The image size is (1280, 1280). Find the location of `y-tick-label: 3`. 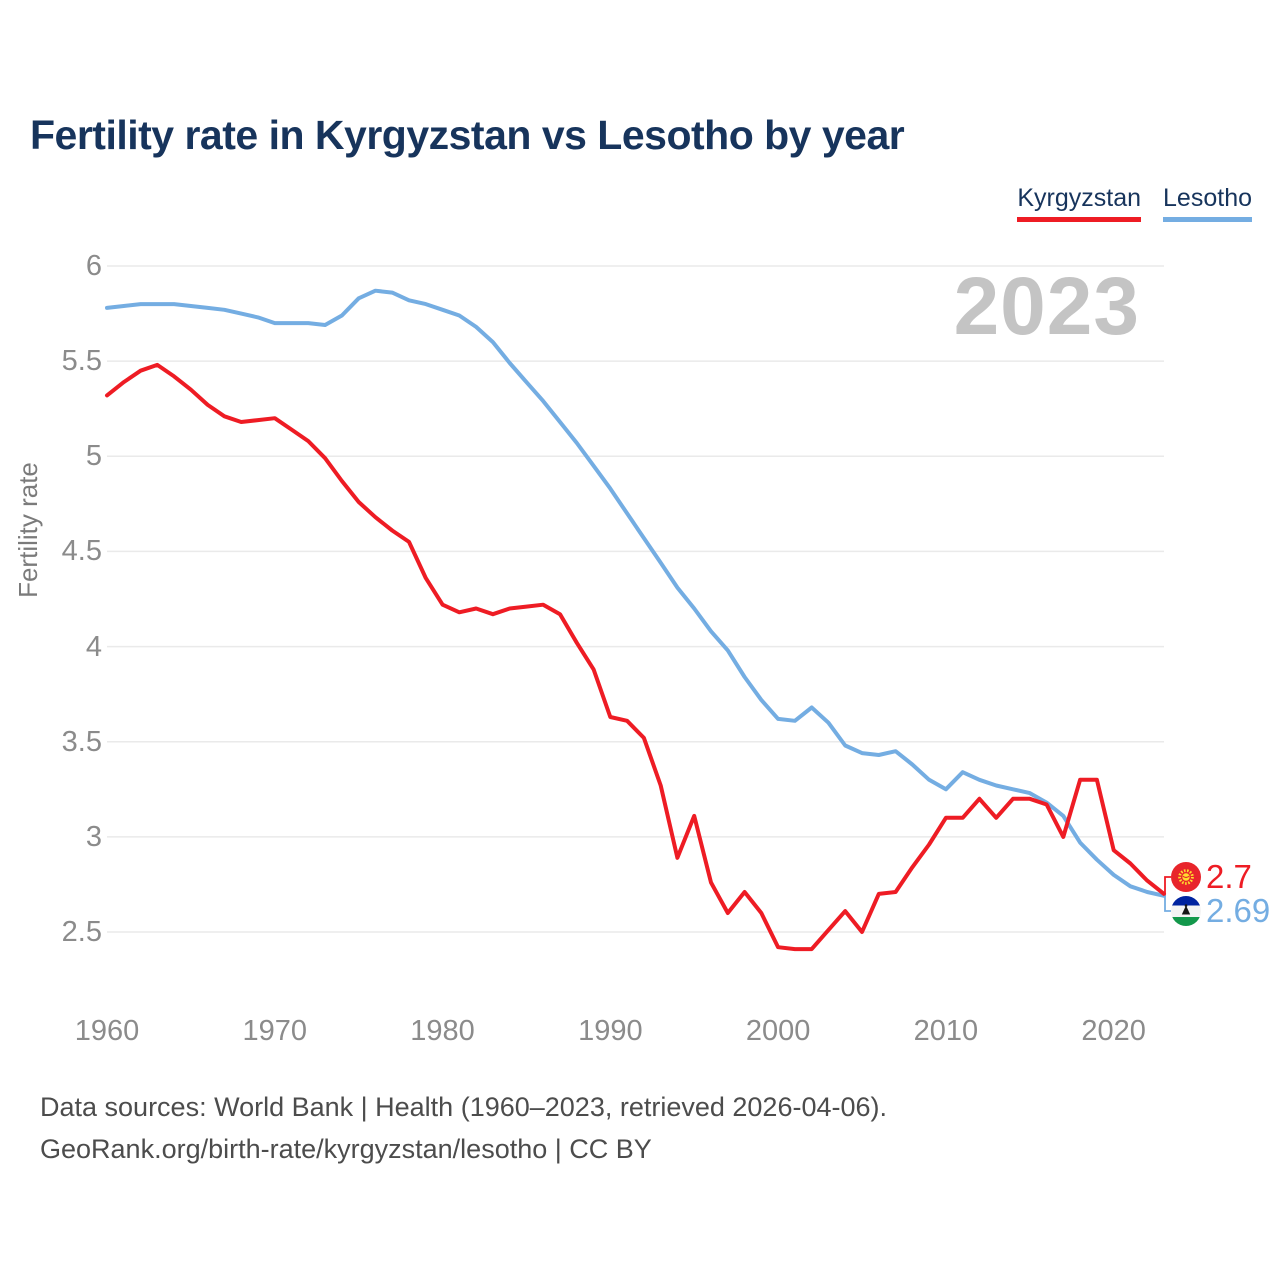

y-tick-label: 3 is located at coordinates (93, 836).